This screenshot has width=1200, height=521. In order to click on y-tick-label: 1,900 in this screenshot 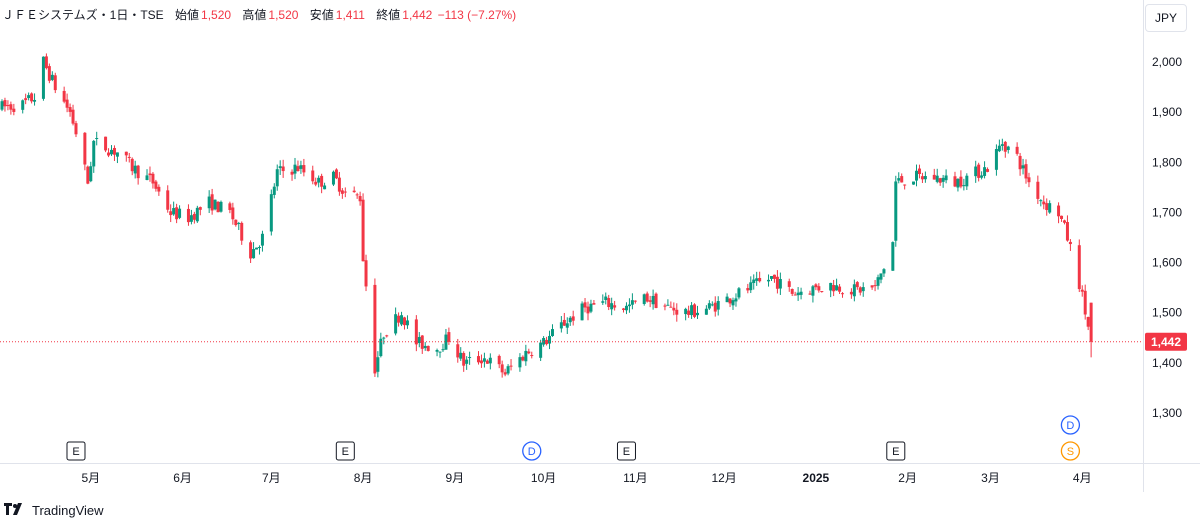, I will do `click(1167, 112)`.